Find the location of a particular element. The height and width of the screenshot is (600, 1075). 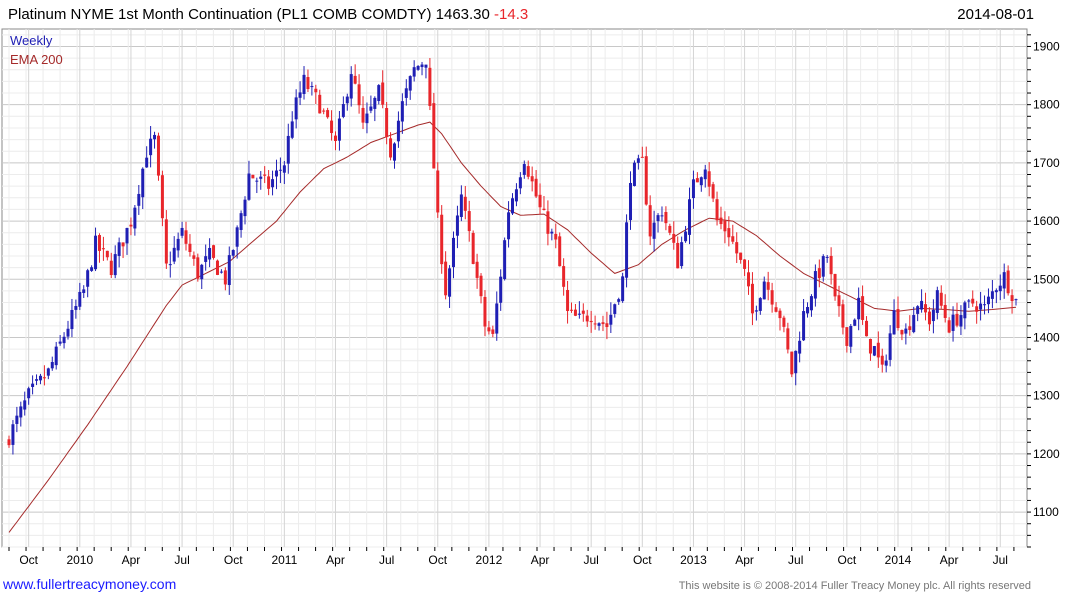

x-tick-label: 2010 is located at coordinates (79, 560).